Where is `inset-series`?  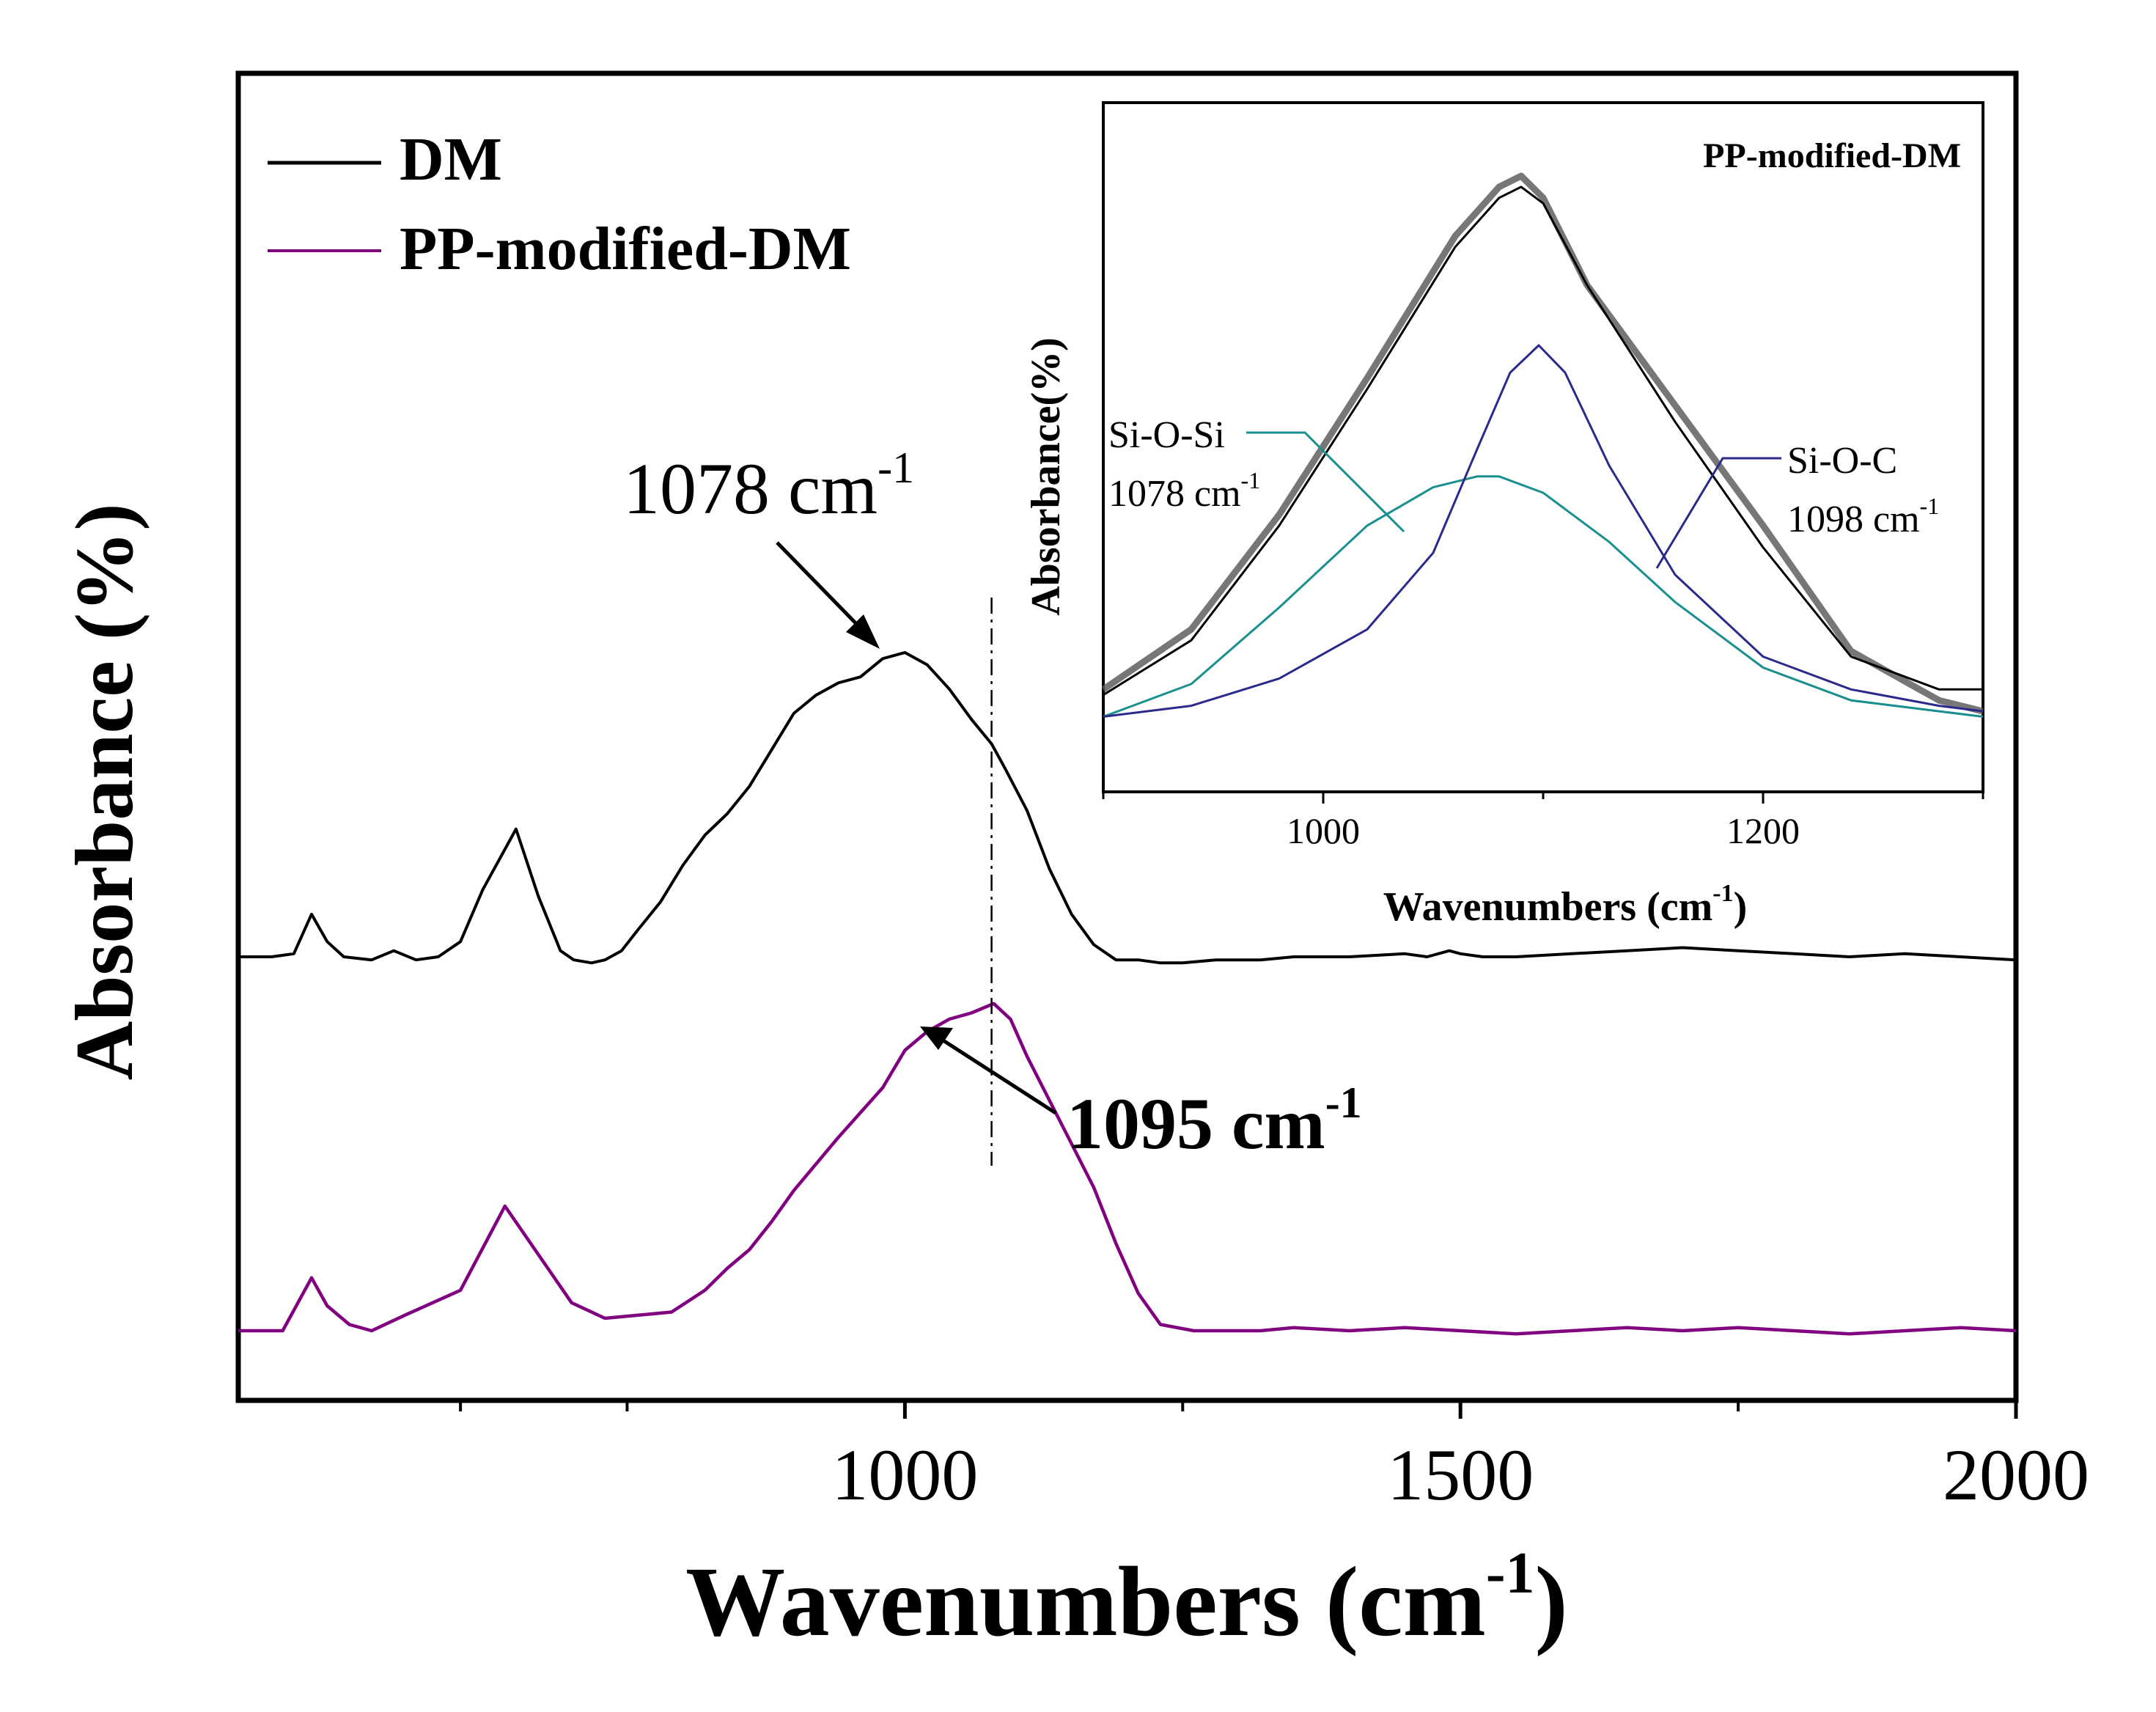
inset-series is located at coordinates (1542, 445).